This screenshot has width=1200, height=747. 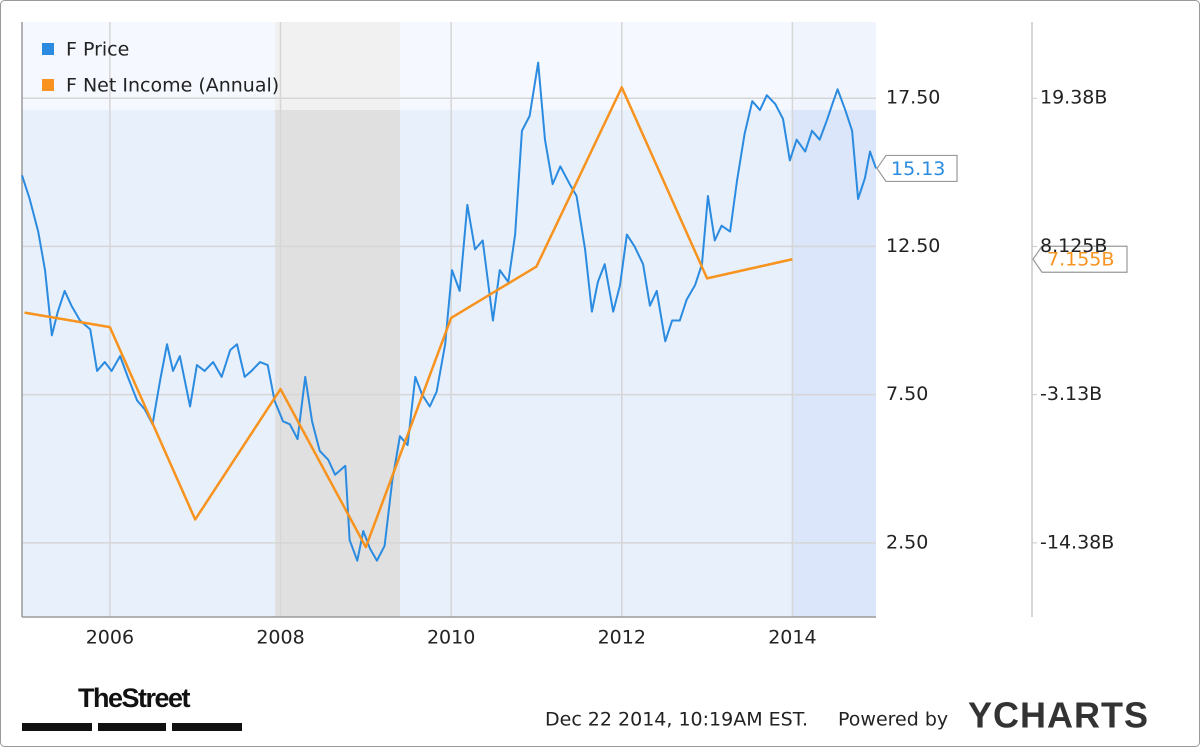 What do you see at coordinates (1002, 213) in the screenshot?
I see `tags: 15.13 7.155B` at bounding box center [1002, 213].